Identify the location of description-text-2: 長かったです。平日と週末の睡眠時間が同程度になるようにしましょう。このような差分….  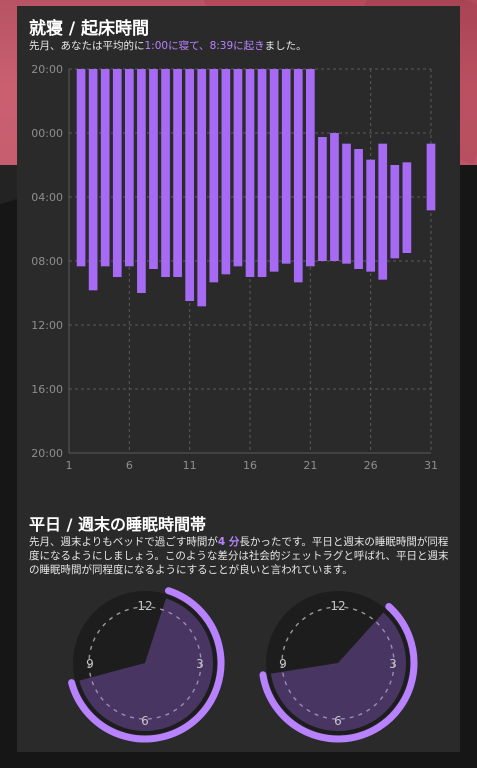
(239, 556).